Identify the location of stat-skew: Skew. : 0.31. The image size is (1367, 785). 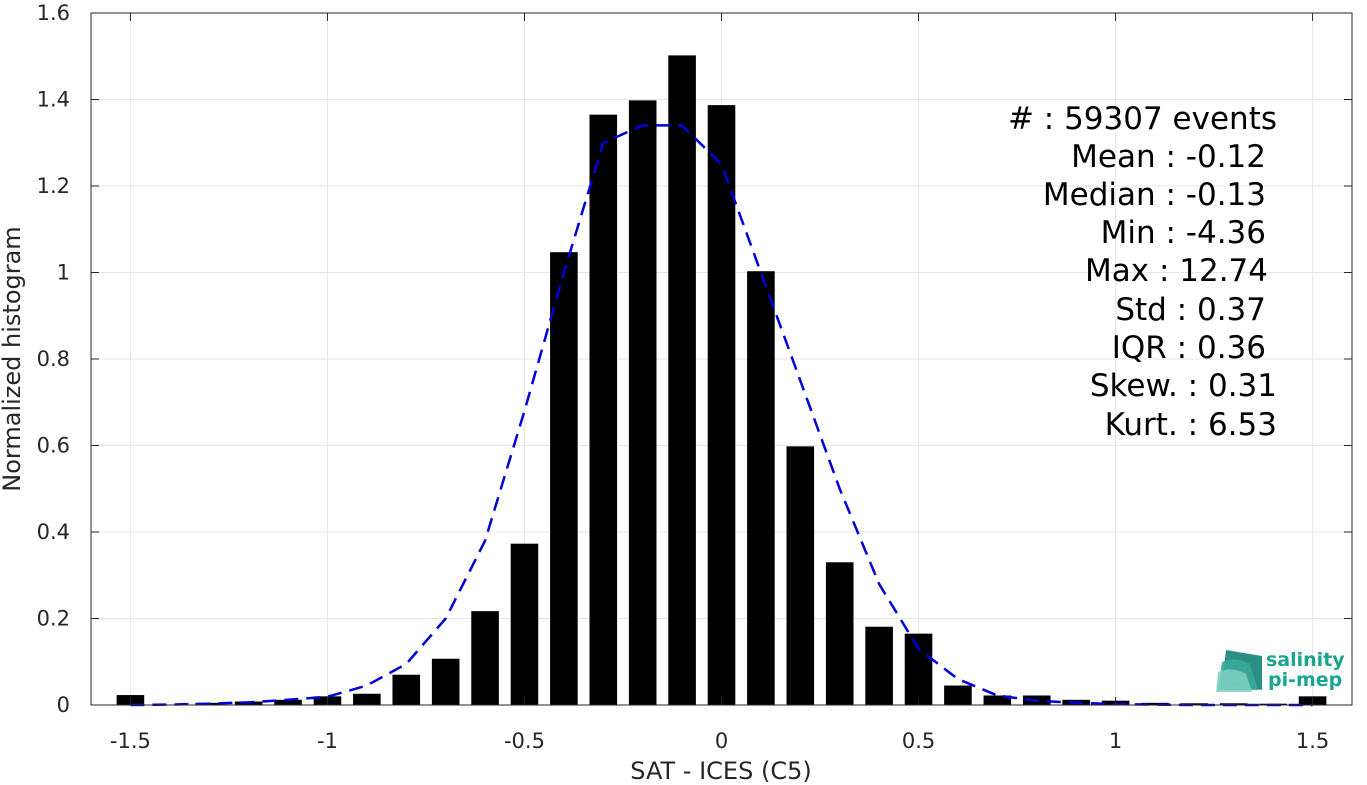
(1183, 386).